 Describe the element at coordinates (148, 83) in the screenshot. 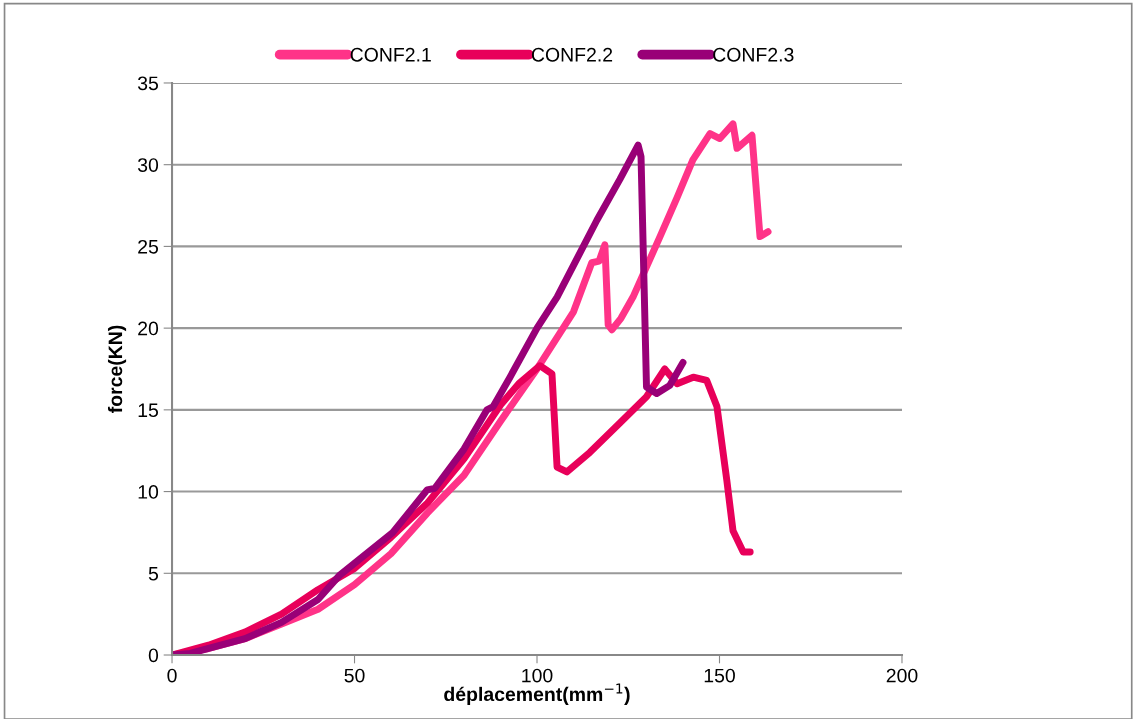

I see `y-tick-label: 35` at that location.